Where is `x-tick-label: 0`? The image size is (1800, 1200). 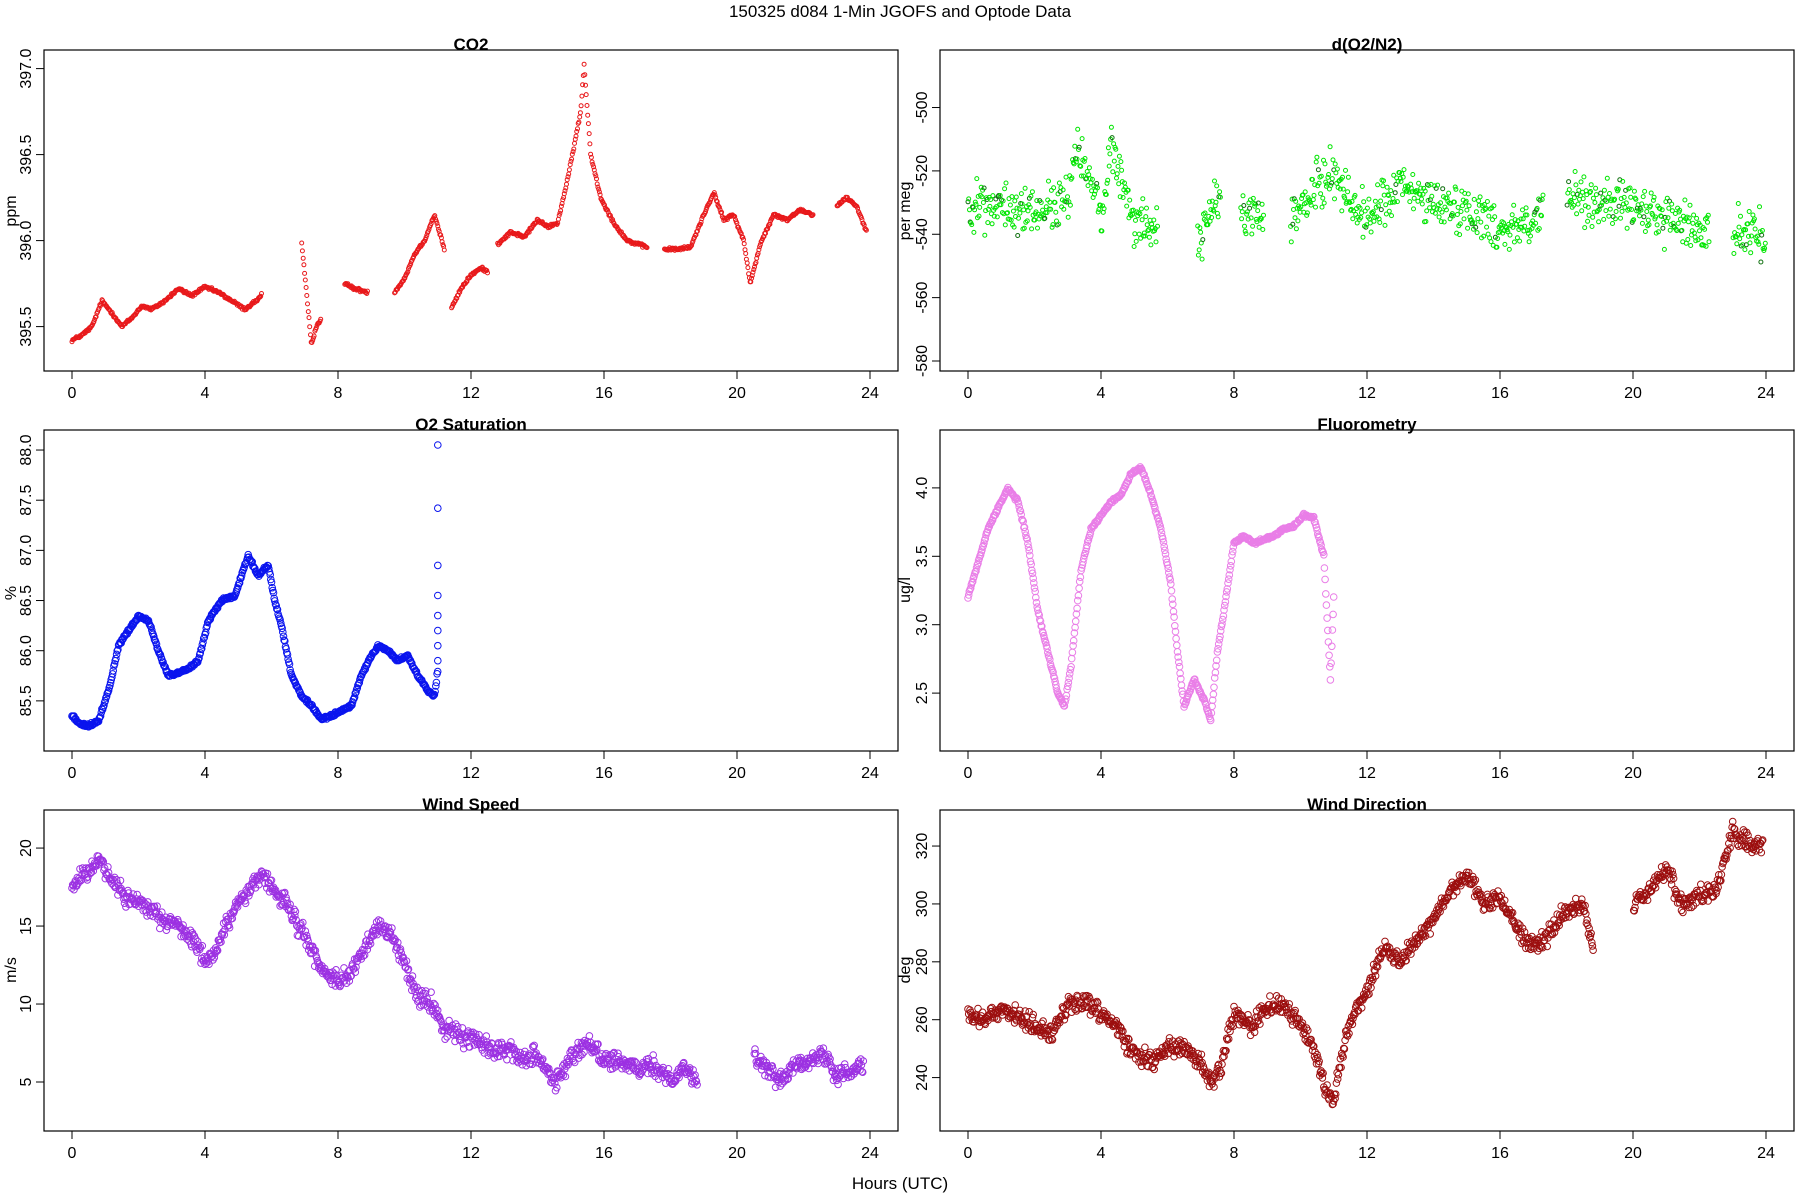 x-tick-label: 0 is located at coordinates (72, 773).